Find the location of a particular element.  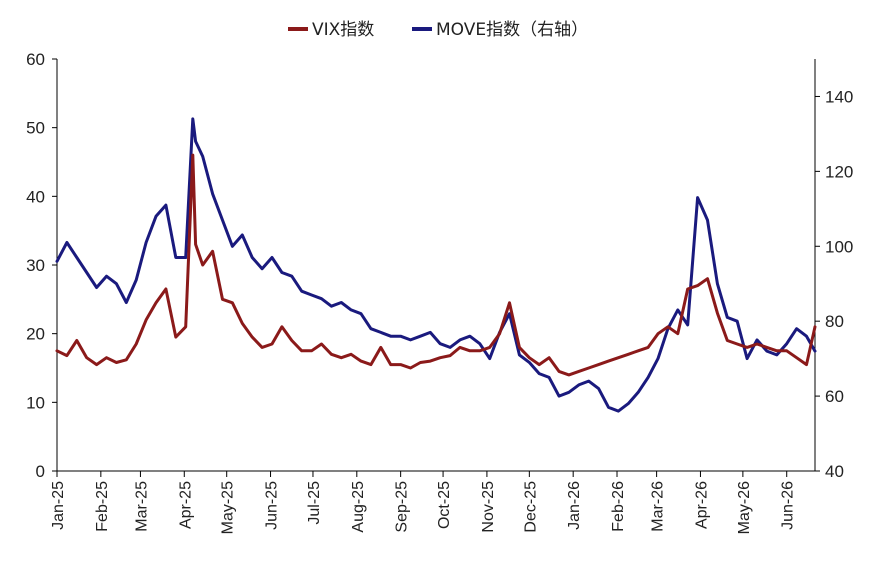

left-tick-label: 0 is located at coordinates (40, 471).